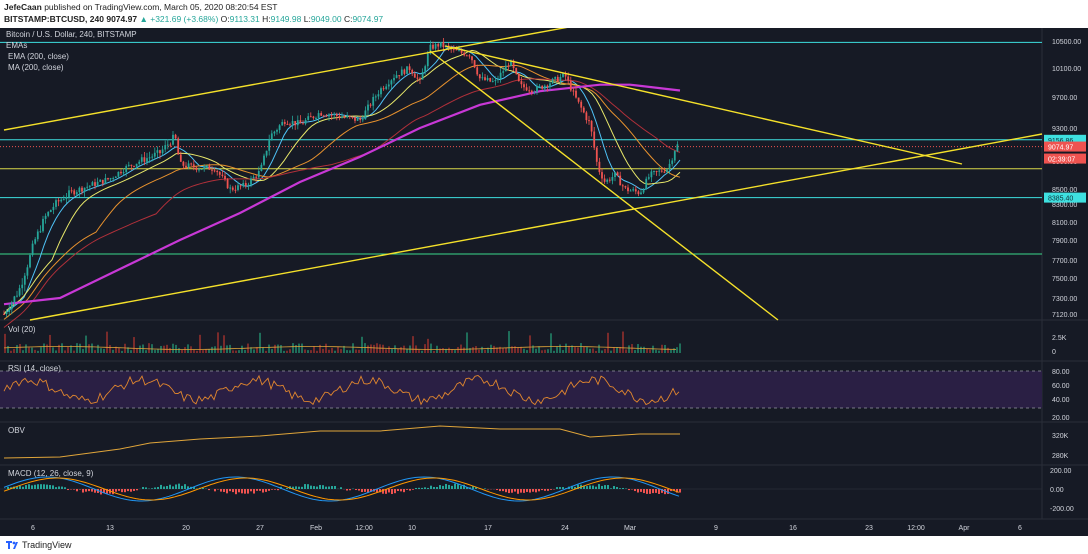 The height and width of the screenshot is (554, 1088). Describe the element at coordinates (716, 528) in the screenshot. I see `time-tick-label: 9` at that location.